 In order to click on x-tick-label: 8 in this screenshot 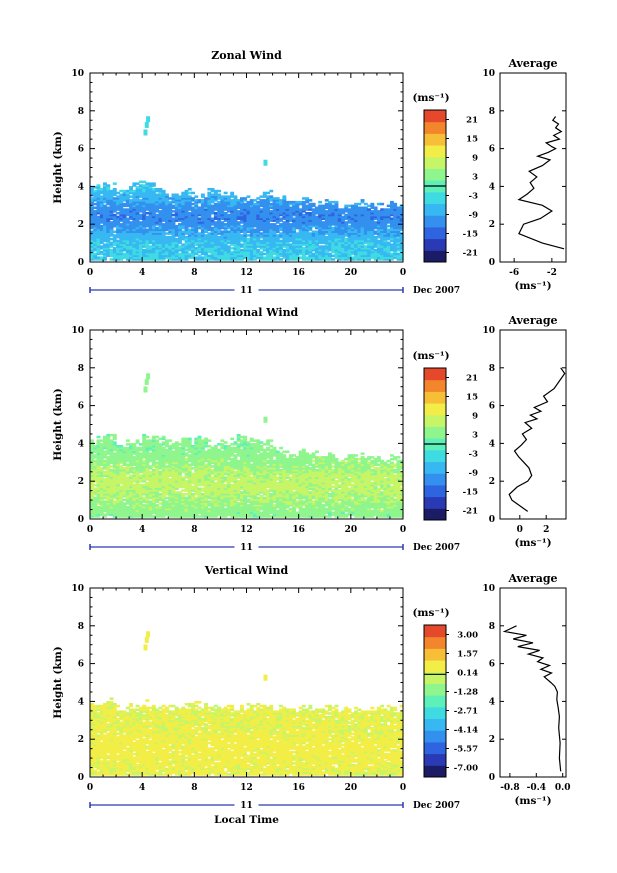, I will do `click(194, 530)`.